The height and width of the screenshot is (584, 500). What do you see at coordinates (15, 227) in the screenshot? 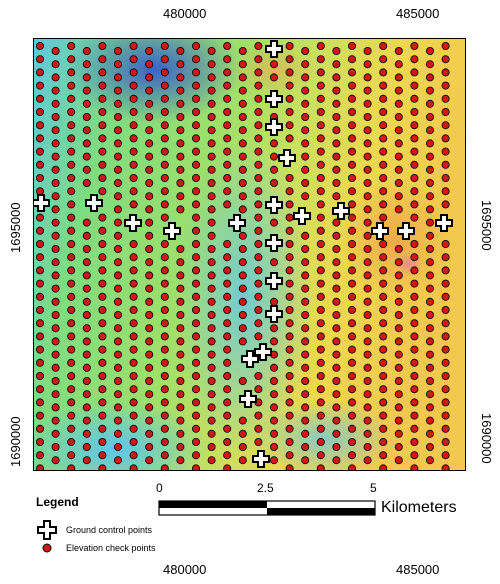
I see `y-tick-left-1695000: 1695000` at bounding box center [15, 227].